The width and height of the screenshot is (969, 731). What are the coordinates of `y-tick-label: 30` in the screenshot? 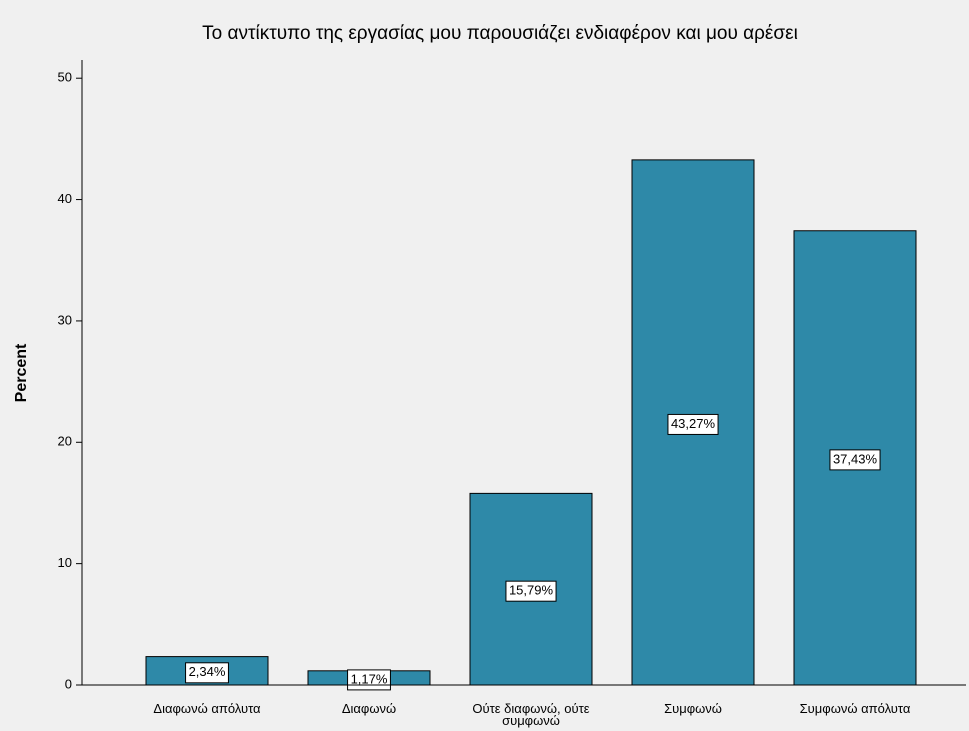 It's located at (65, 319).